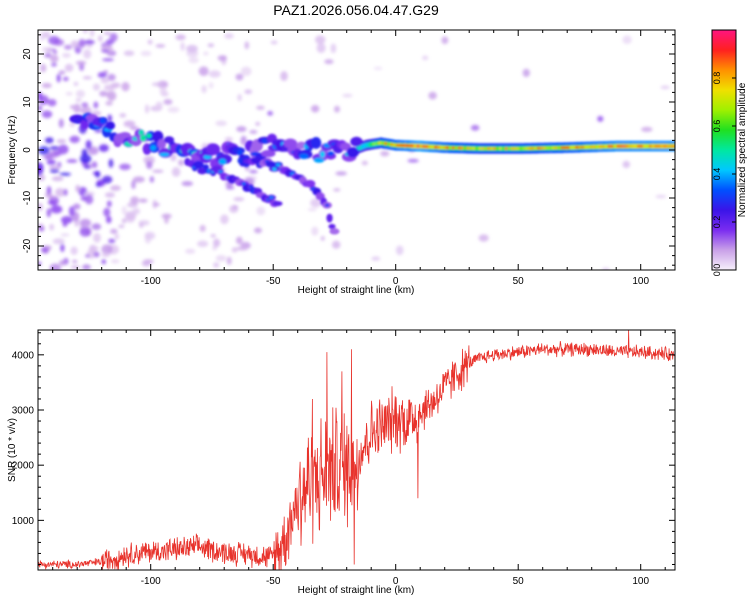  Describe the element at coordinates (151, 281) in the screenshot. I see `x-tick-label: -100` at that location.